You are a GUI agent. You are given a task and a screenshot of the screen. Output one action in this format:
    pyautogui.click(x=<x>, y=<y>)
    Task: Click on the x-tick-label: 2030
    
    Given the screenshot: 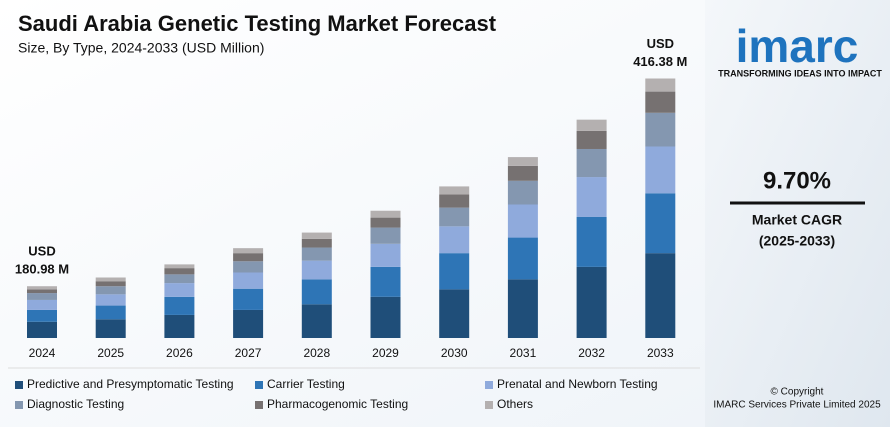 What is the action you would take?
    pyautogui.click(x=454, y=353)
    